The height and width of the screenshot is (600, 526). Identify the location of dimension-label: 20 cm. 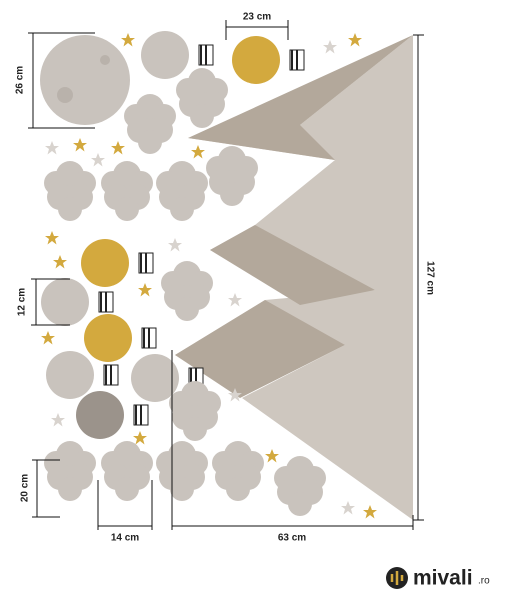
(25, 488).